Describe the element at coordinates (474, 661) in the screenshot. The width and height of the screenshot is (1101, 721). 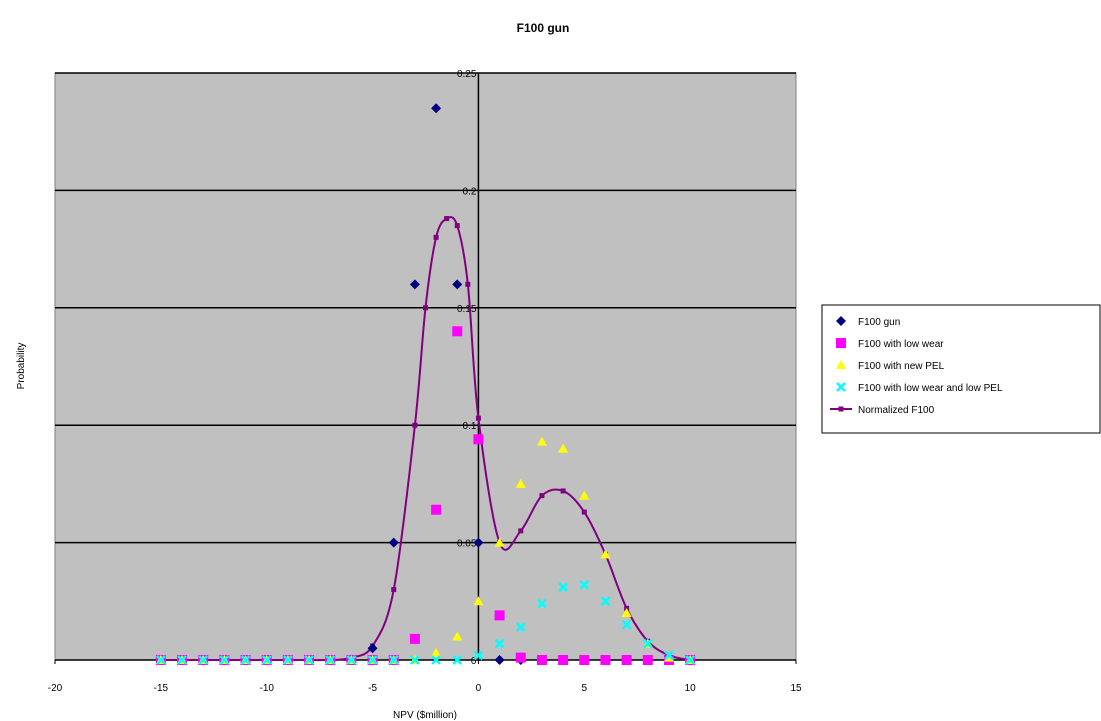
I see `y-tick-label: 0` at that location.